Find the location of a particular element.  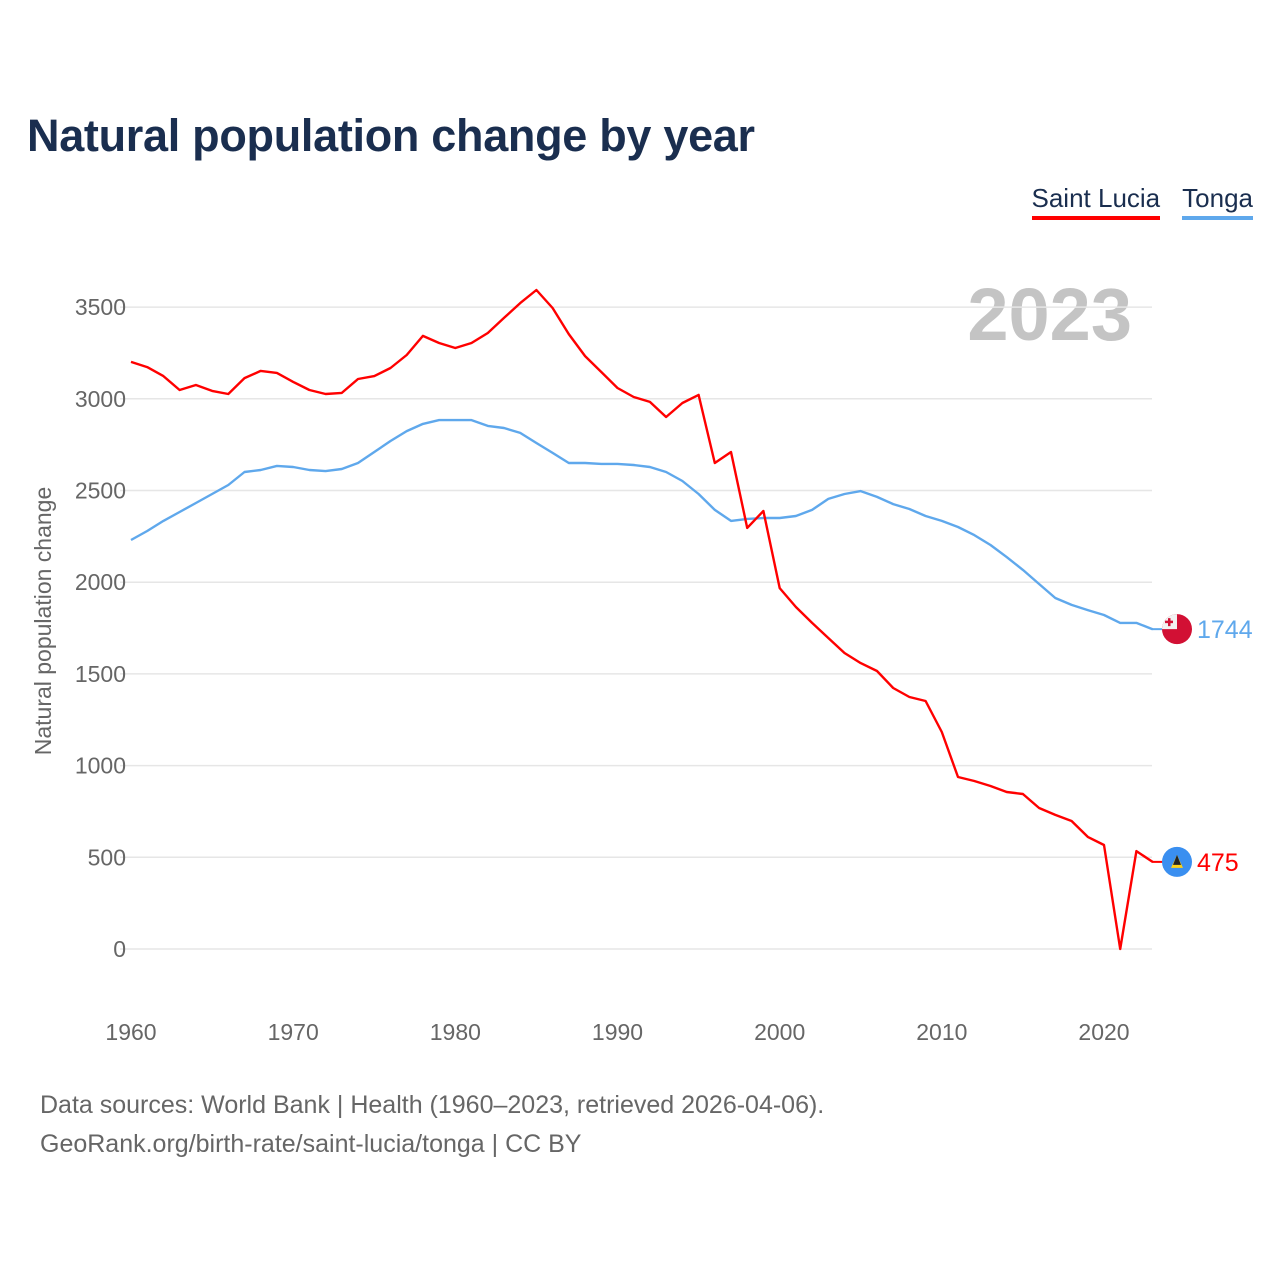

y-axis-label: Natural population change is located at coordinates (43, 621).